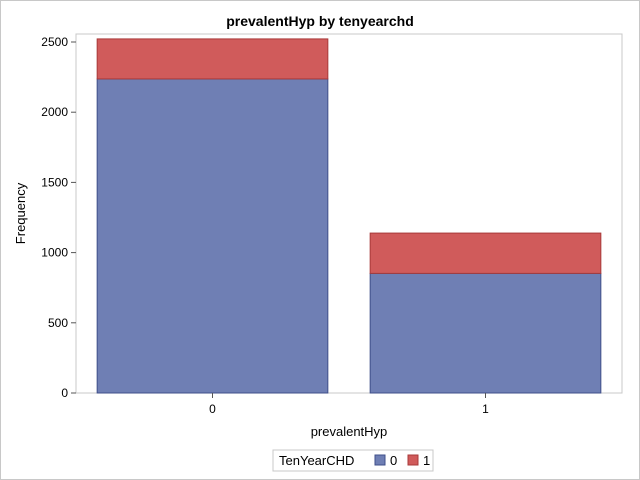 The width and height of the screenshot is (640, 480). What do you see at coordinates (316, 460) in the screenshot?
I see `legend-title: TenYearCHD` at bounding box center [316, 460].